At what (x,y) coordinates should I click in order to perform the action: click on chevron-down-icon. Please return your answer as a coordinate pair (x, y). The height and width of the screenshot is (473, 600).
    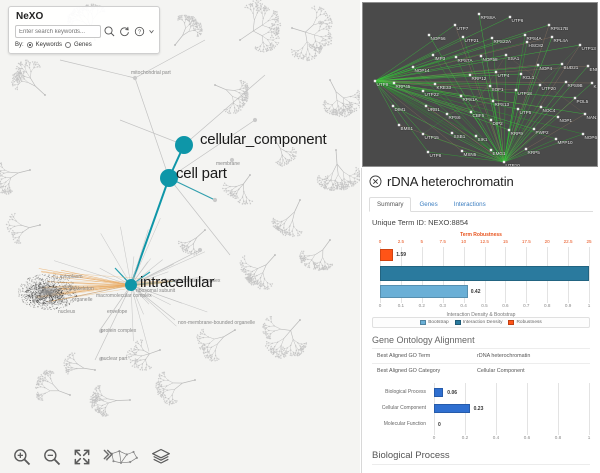
    Looking at the image, I should click on (151, 31).